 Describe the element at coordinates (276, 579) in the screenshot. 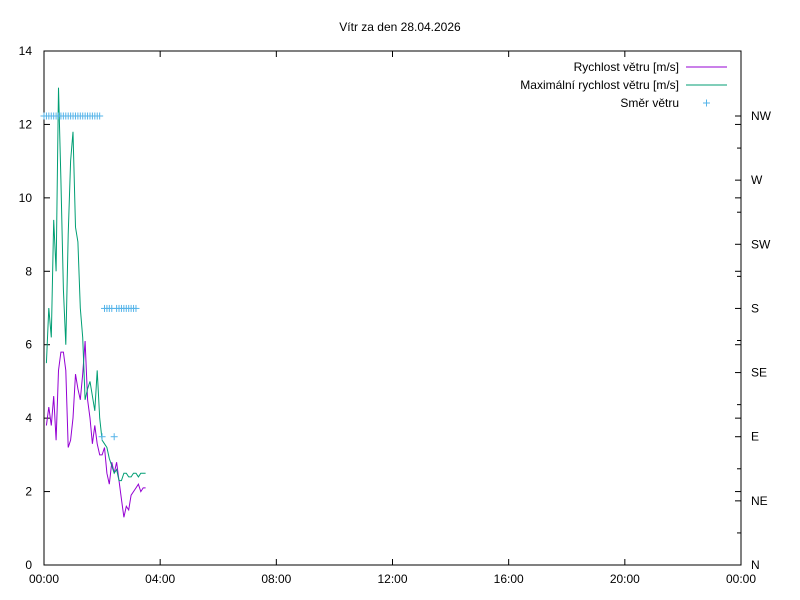

I see `x-tick-label: 08:00` at that location.